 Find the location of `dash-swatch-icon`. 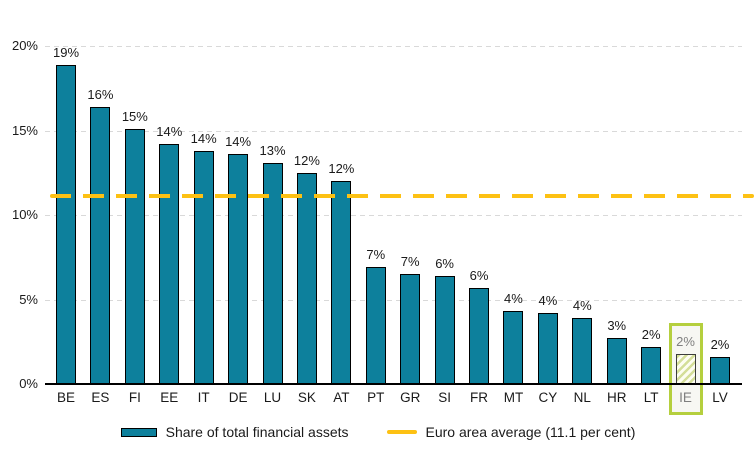

dash-swatch-icon is located at coordinates (401, 432).